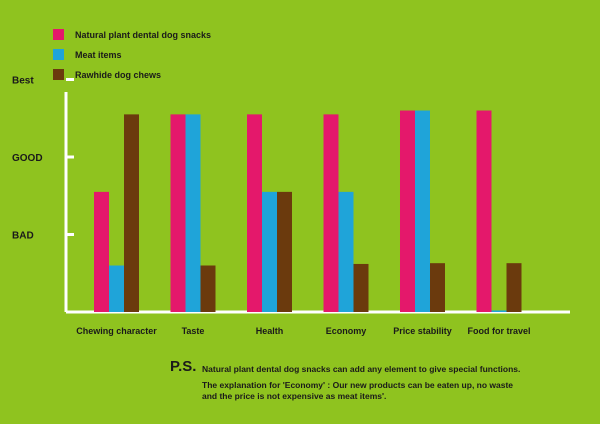  I want to click on x-tick-label-4: Economy, so click(346, 331).